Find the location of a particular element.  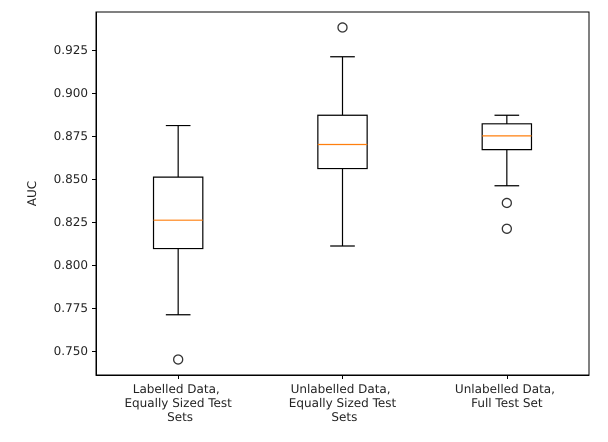

y-tick-label: 0.875 is located at coordinates (71, 135).